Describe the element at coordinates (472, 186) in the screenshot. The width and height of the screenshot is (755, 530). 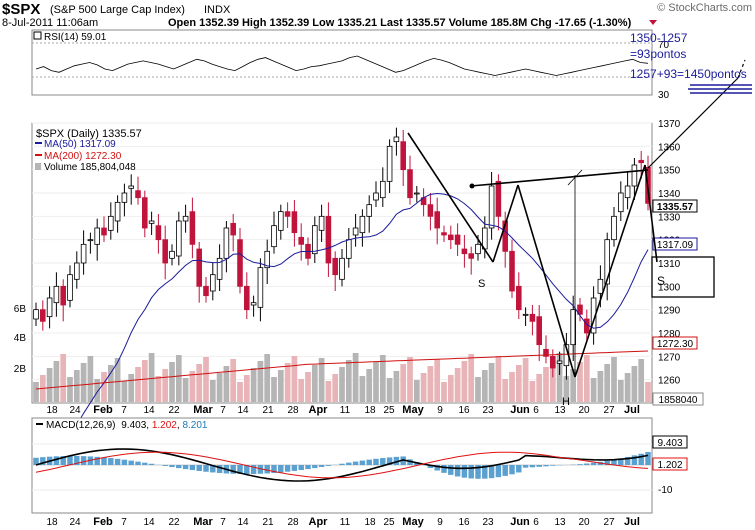
I see `neckline-start-point` at that location.